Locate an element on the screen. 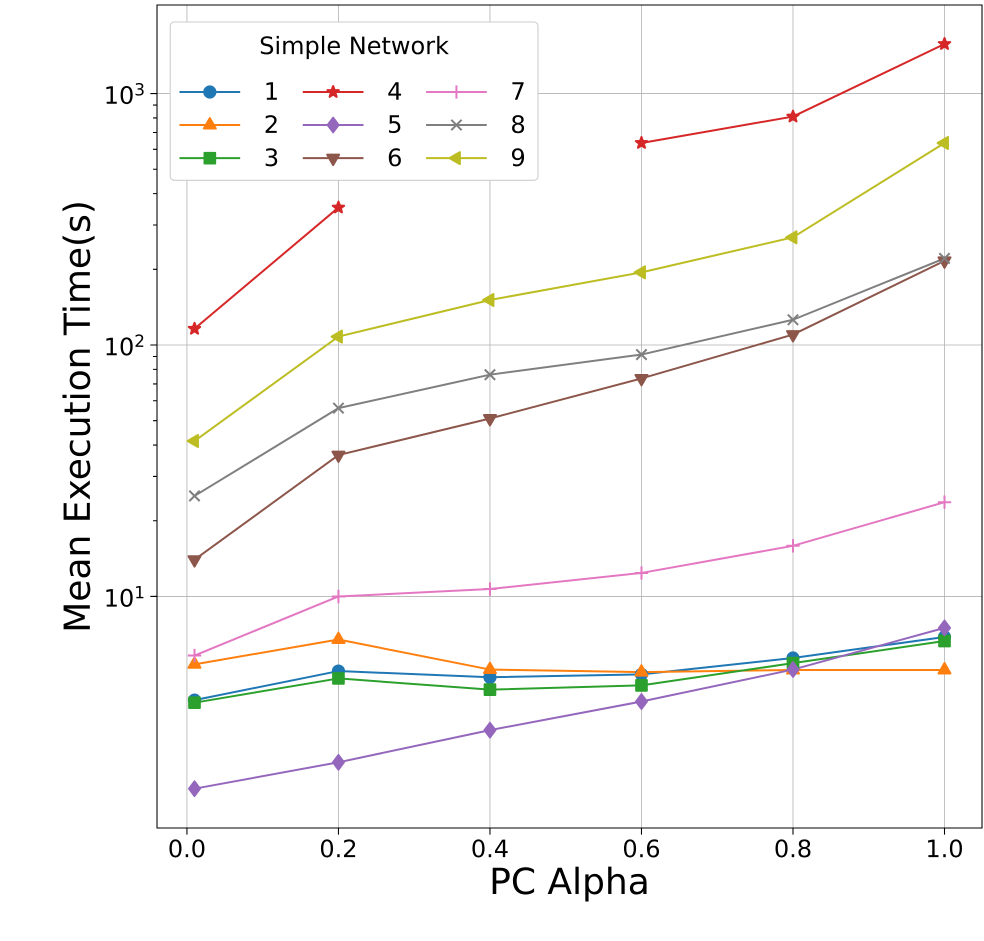 Image resolution: width=984 pixels, height=941 pixels. x-tick-label: 0.2 is located at coordinates (338, 848).